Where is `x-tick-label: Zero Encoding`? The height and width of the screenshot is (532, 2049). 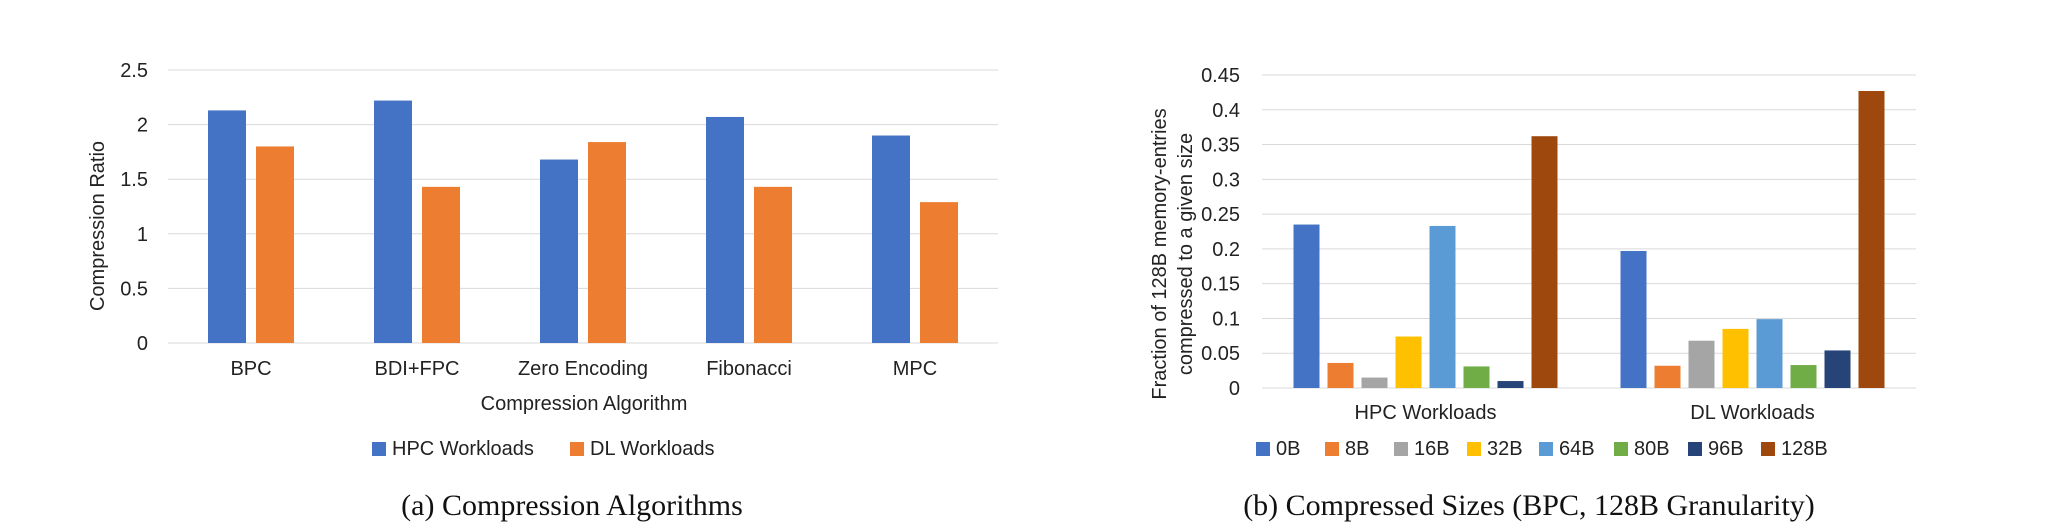 x-tick-label: Zero Encoding is located at coordinates (583, 369).